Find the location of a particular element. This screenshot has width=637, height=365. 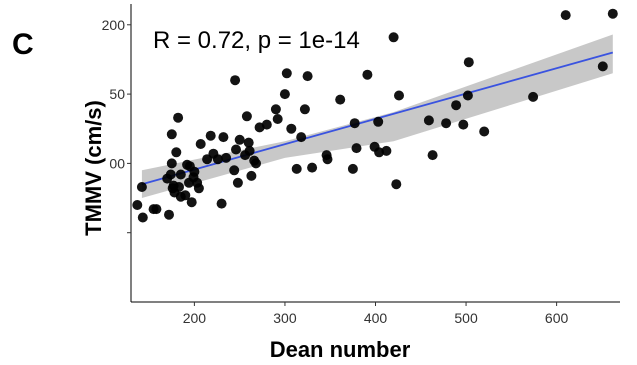

x-tick-label: 400 is located at coordinates (376, 318).